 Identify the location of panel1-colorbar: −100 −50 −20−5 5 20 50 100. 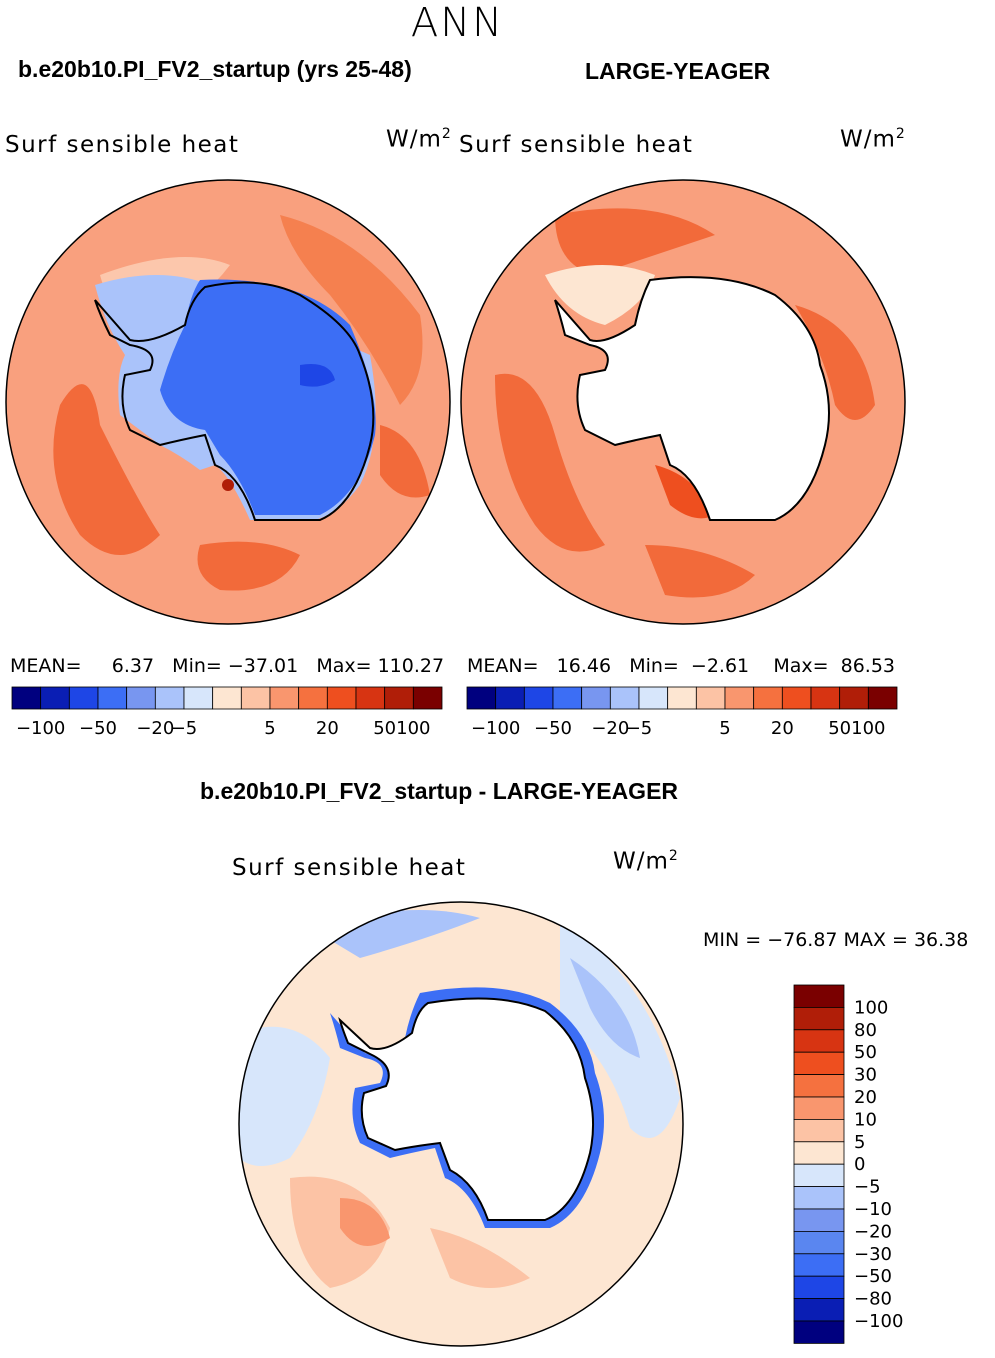
(227, 712).